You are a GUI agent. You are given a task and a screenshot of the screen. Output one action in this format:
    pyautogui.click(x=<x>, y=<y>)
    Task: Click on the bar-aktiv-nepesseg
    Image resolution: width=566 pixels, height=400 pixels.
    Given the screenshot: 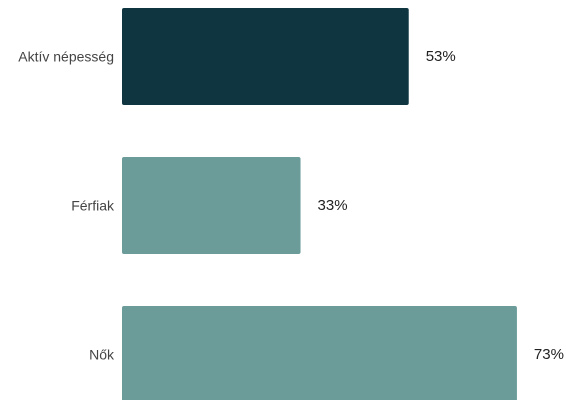 What is the action you would take?
    pyautogui.click(x=265, y=56)
    